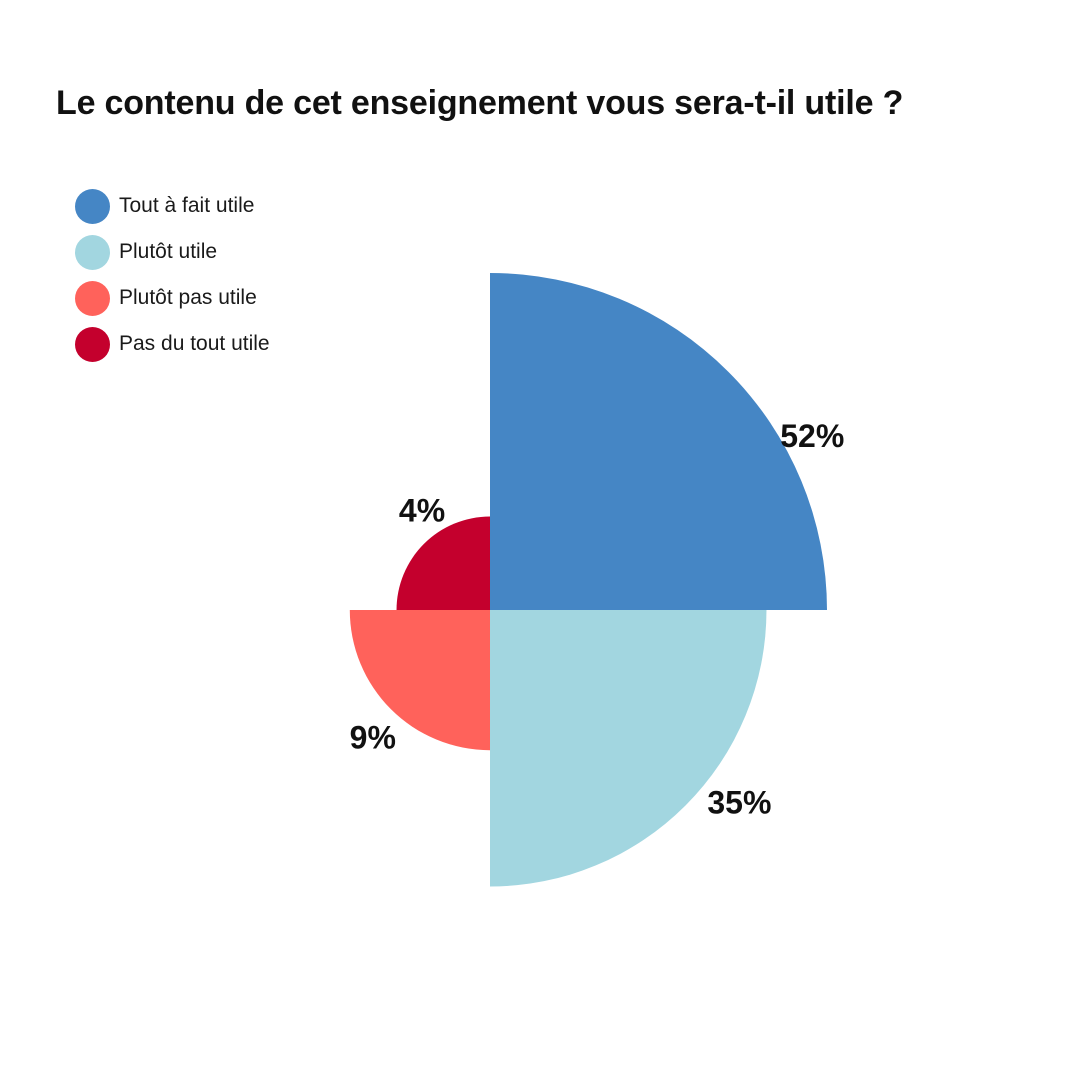 The image size is (1081, 1081). I want to click on legend-item: Tout à fait utile, so click(172, 206).